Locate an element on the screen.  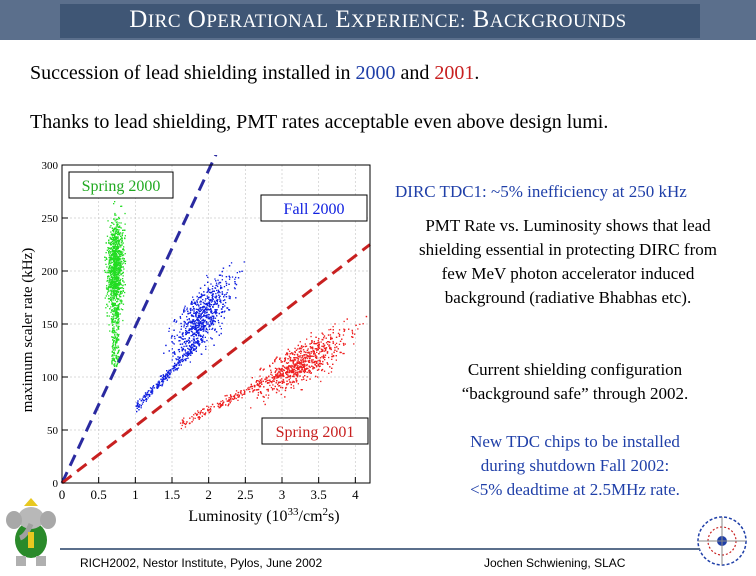
title-bar-inner is located at coordinates (380, 21).